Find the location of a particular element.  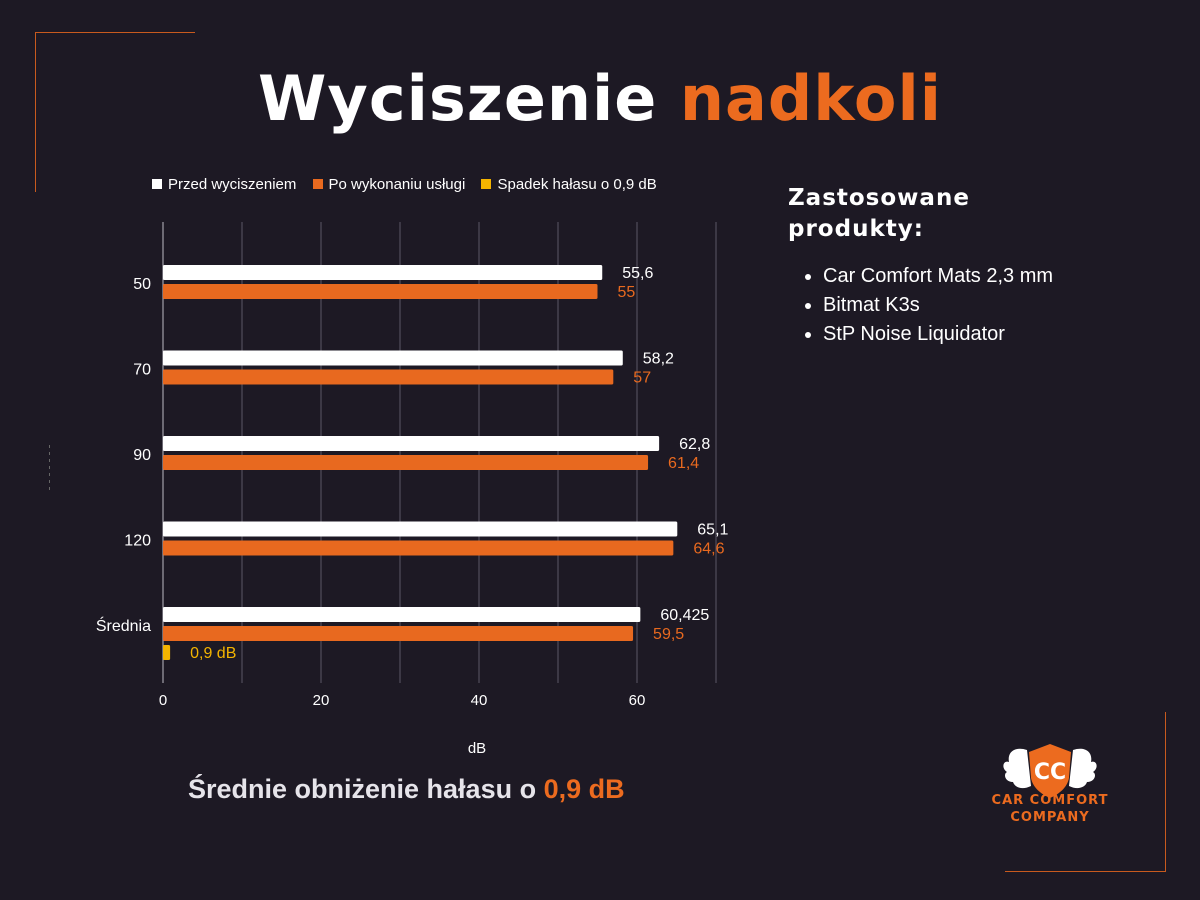

page-title: Wyciszenie nadkoli is located at coordinates (600, 98).